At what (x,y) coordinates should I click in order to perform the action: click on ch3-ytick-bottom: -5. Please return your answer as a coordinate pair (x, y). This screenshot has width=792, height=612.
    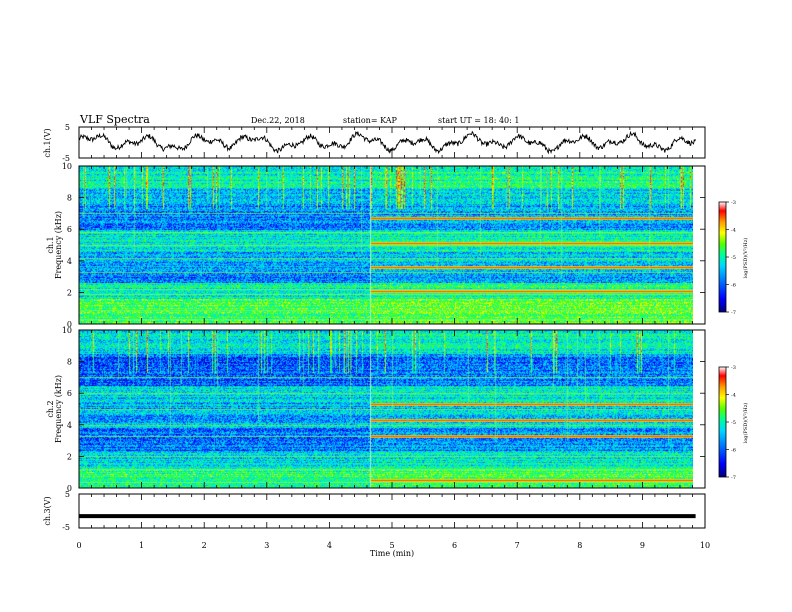
    Looking at the image, I should click on (66, 527).